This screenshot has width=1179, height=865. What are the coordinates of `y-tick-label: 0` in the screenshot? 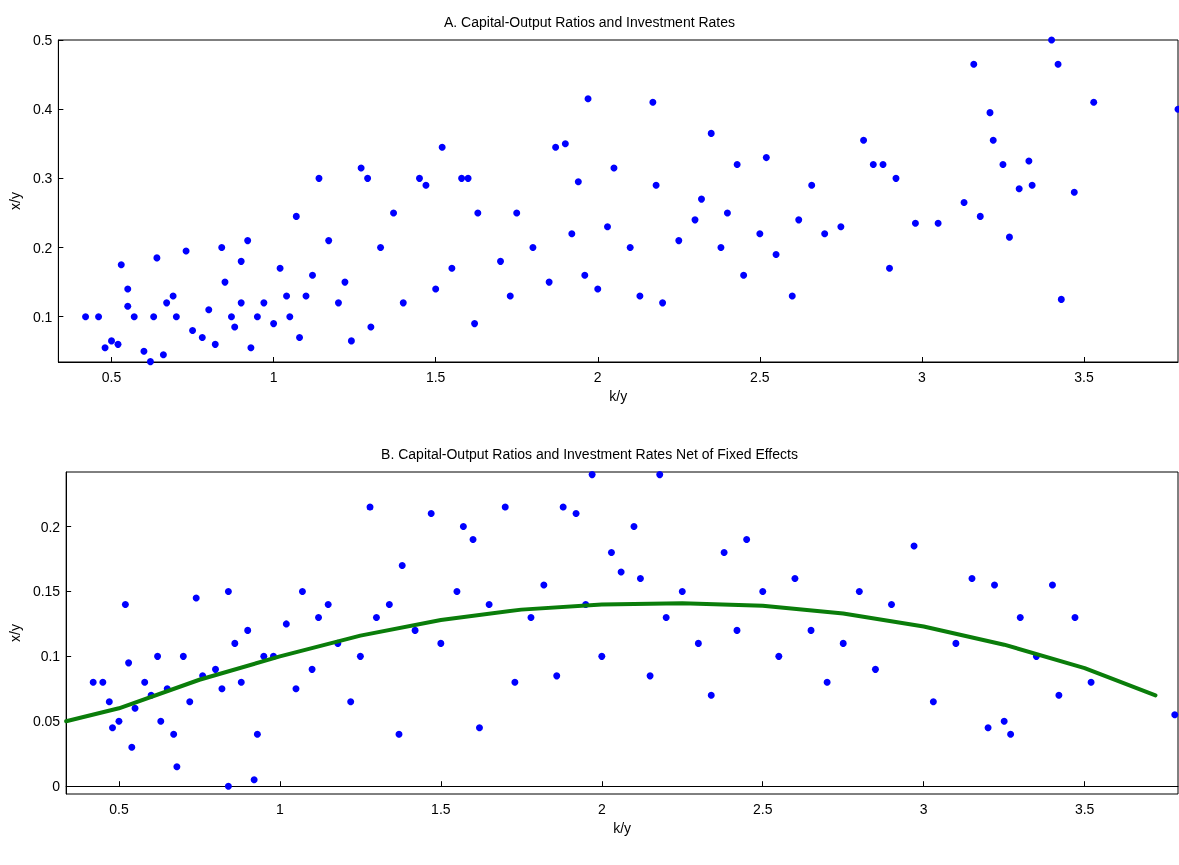 It's located at (56, 786).